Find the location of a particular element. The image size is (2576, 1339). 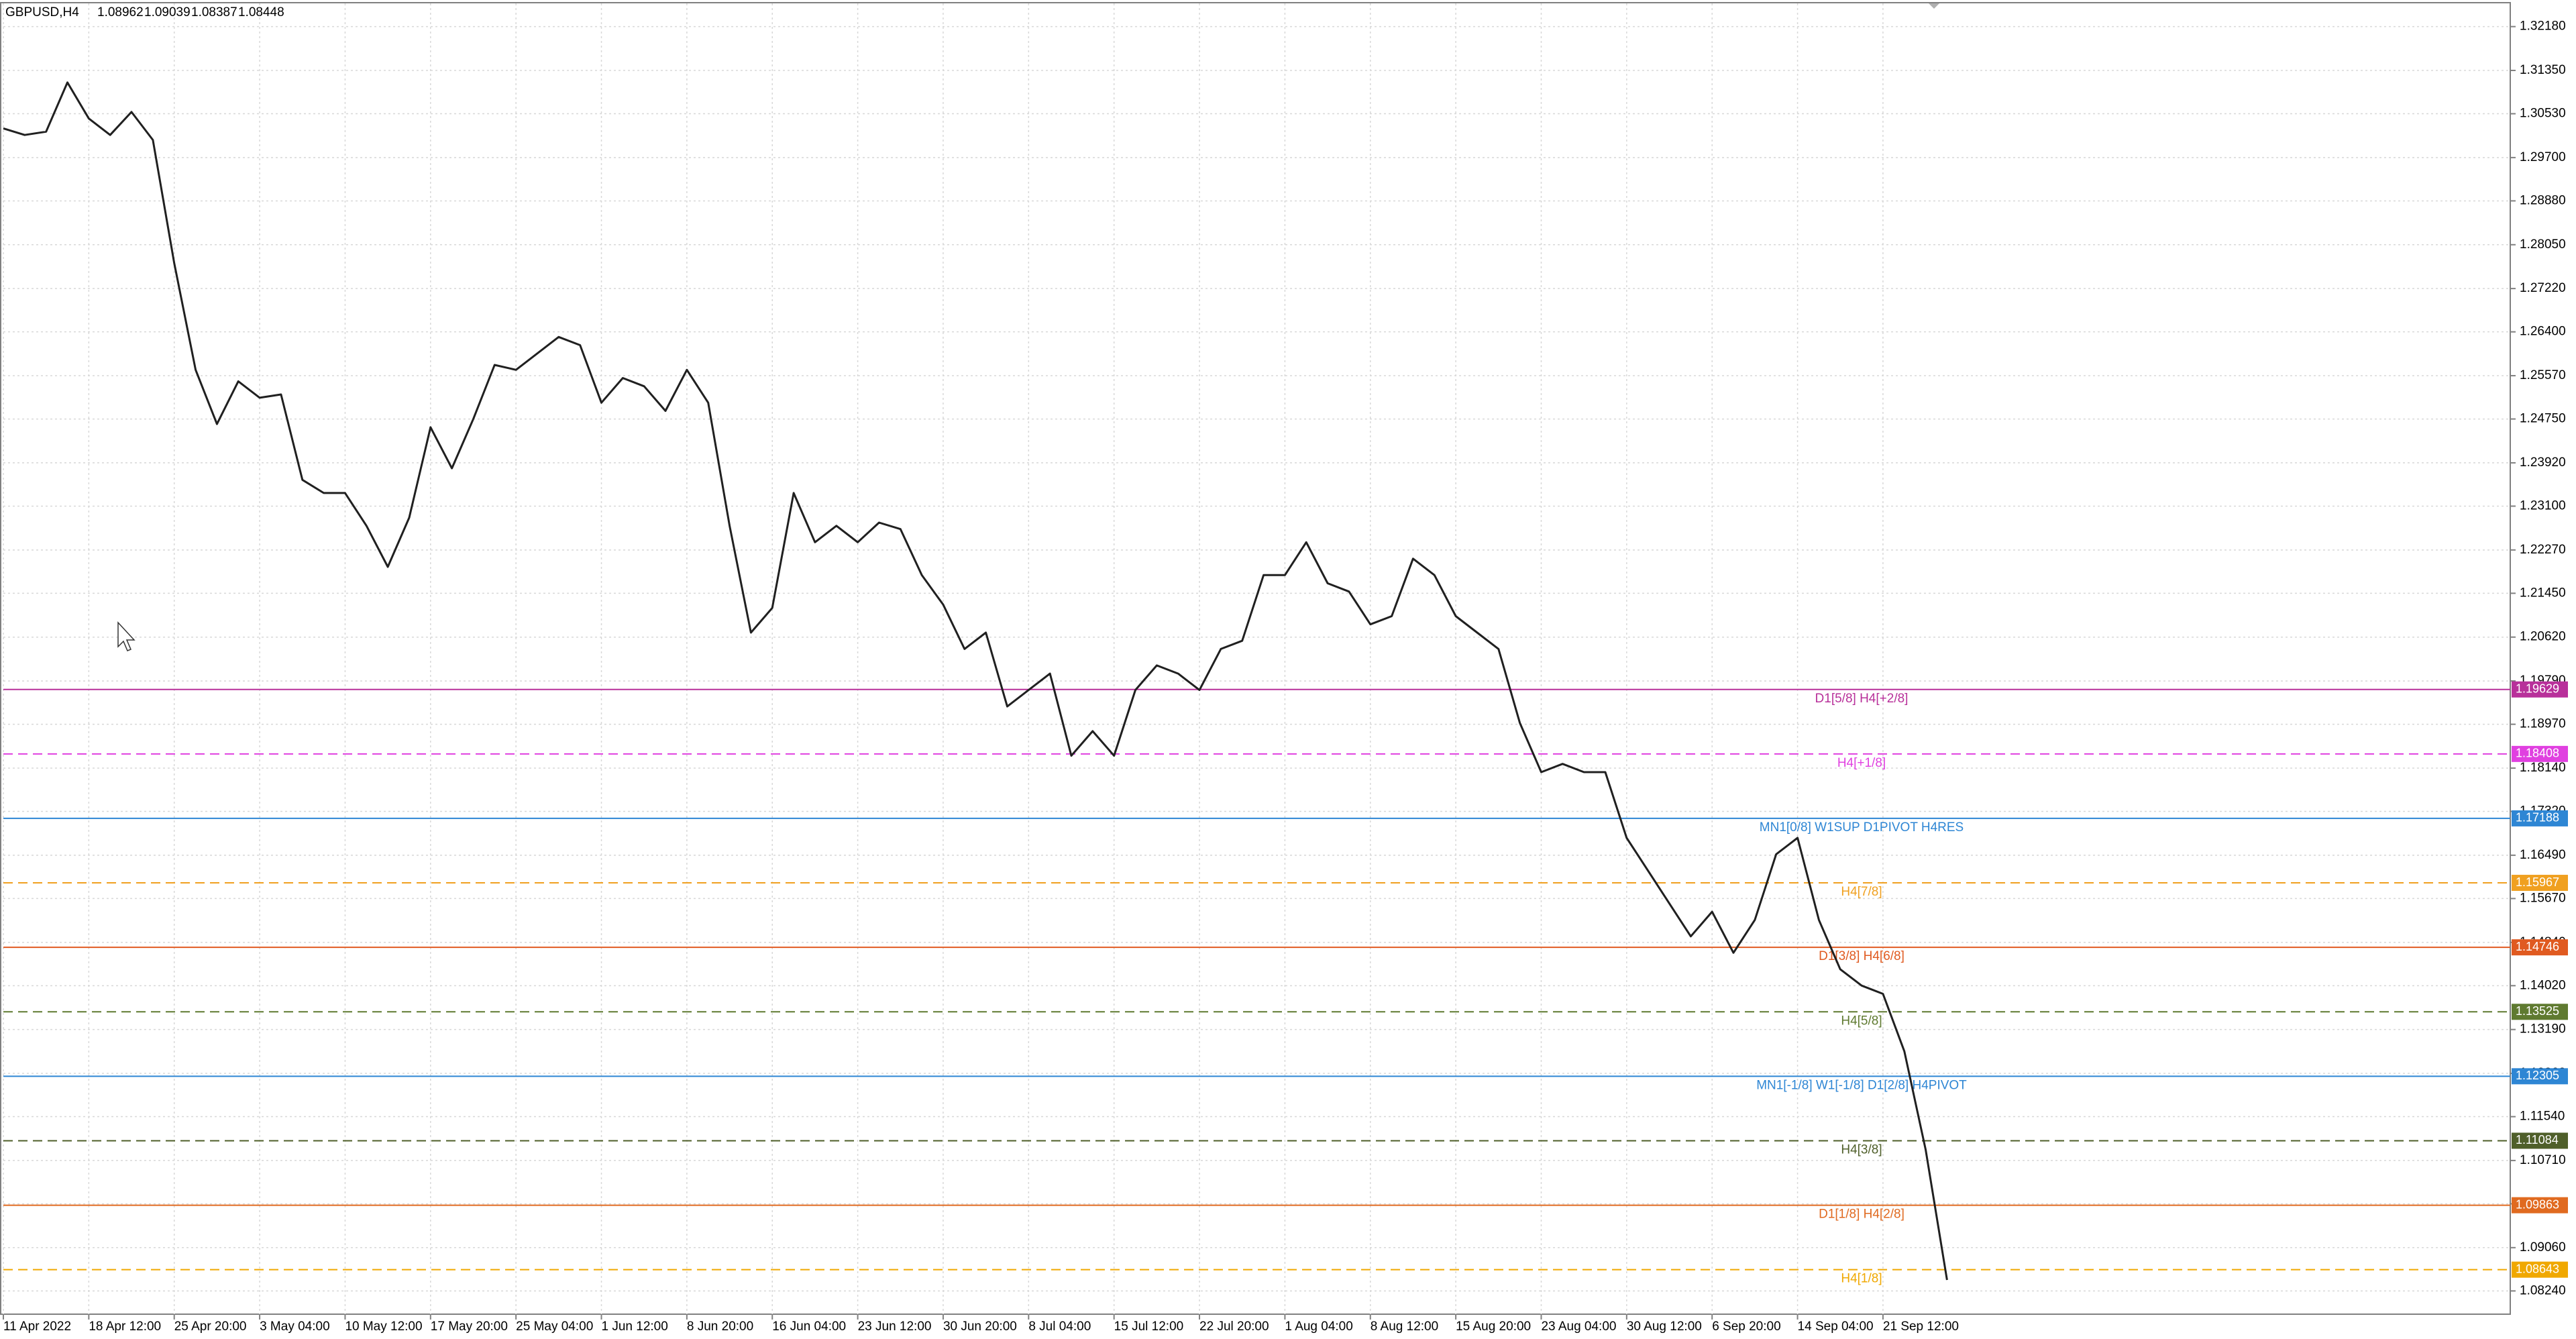

y-tick-label: 1.24750 is located at coordinates (2543, 419).